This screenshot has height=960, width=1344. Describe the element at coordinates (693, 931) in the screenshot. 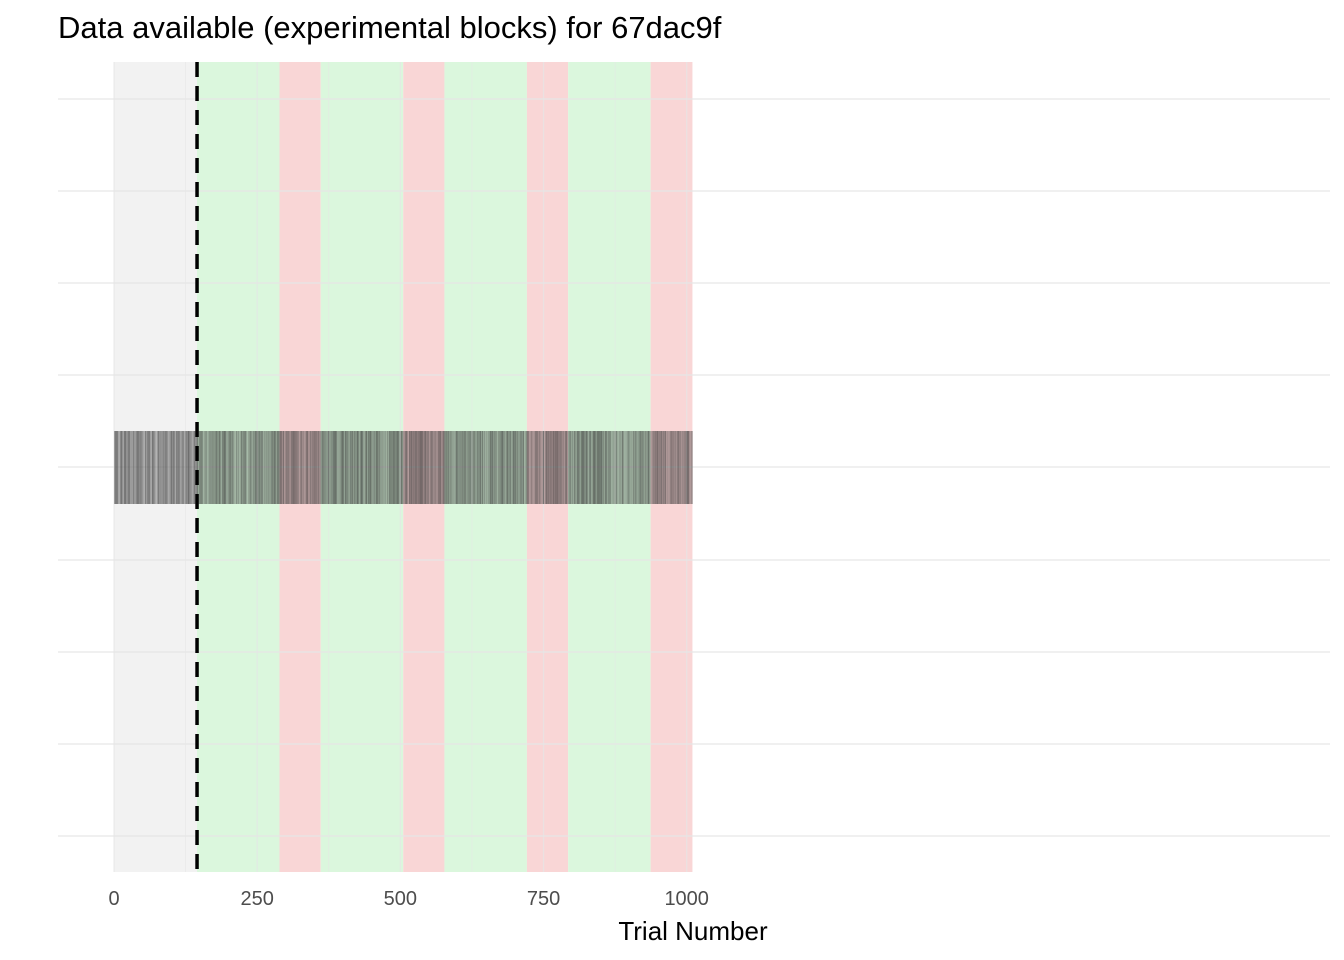

I see `x-axis-title: Trial Number` at that location.